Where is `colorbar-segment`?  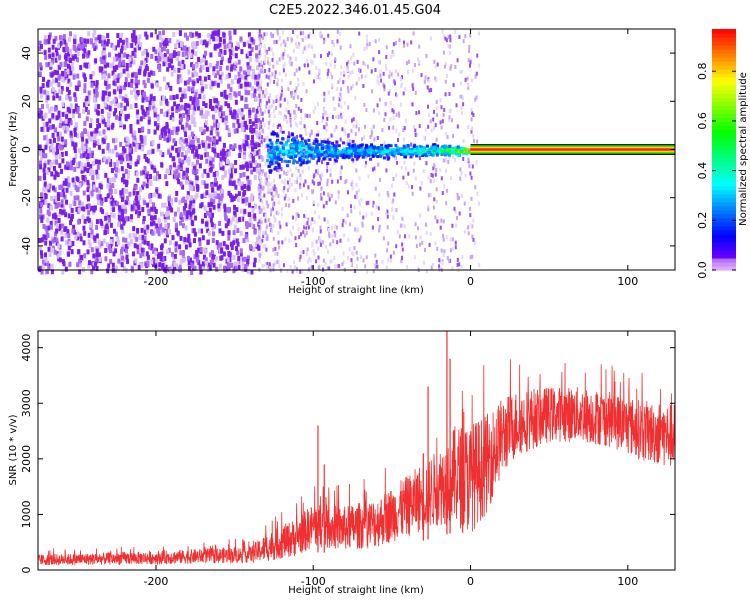 colorbar-segment is located at coordinates (724, 99).